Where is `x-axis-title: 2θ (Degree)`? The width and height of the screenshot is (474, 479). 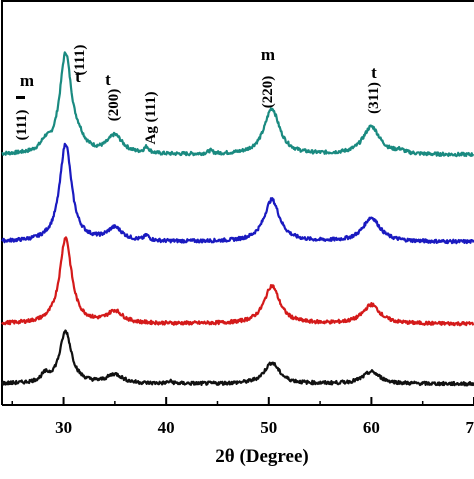
x-axis-title: 2θ (Degree) is located at coordinates (261, 456).